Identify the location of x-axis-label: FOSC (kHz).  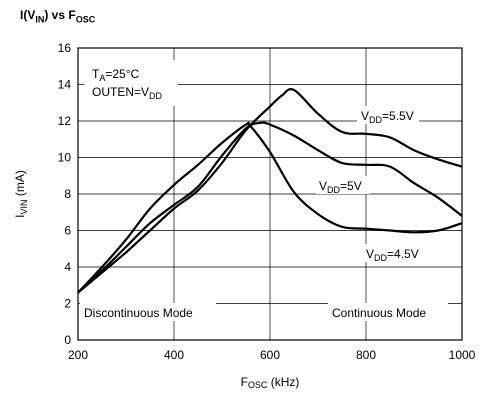
(270, 382).